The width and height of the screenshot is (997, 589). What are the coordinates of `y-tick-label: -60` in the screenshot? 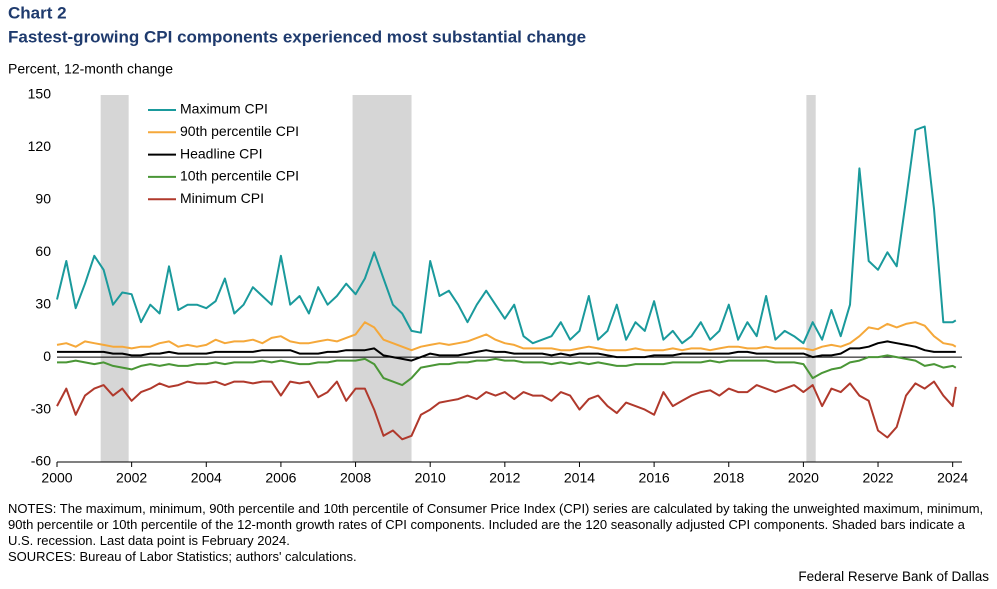 It's located at (41, 461).